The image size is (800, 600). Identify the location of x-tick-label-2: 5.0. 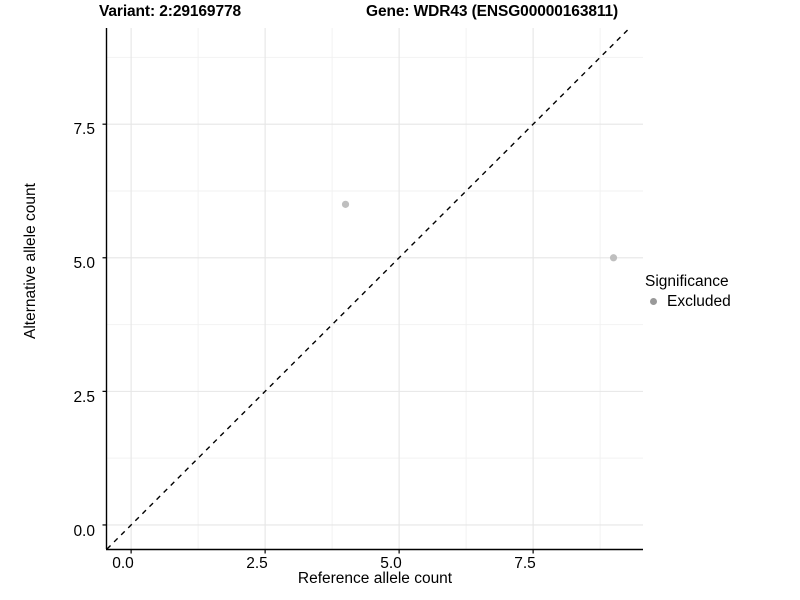
(391, 563).